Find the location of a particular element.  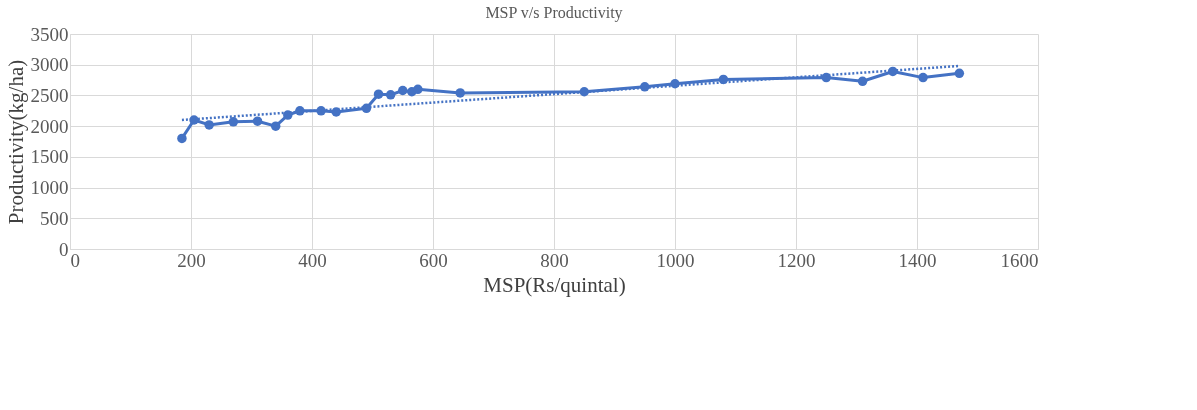

y-tick-label: 1000 is located at coordinates (49, 188).